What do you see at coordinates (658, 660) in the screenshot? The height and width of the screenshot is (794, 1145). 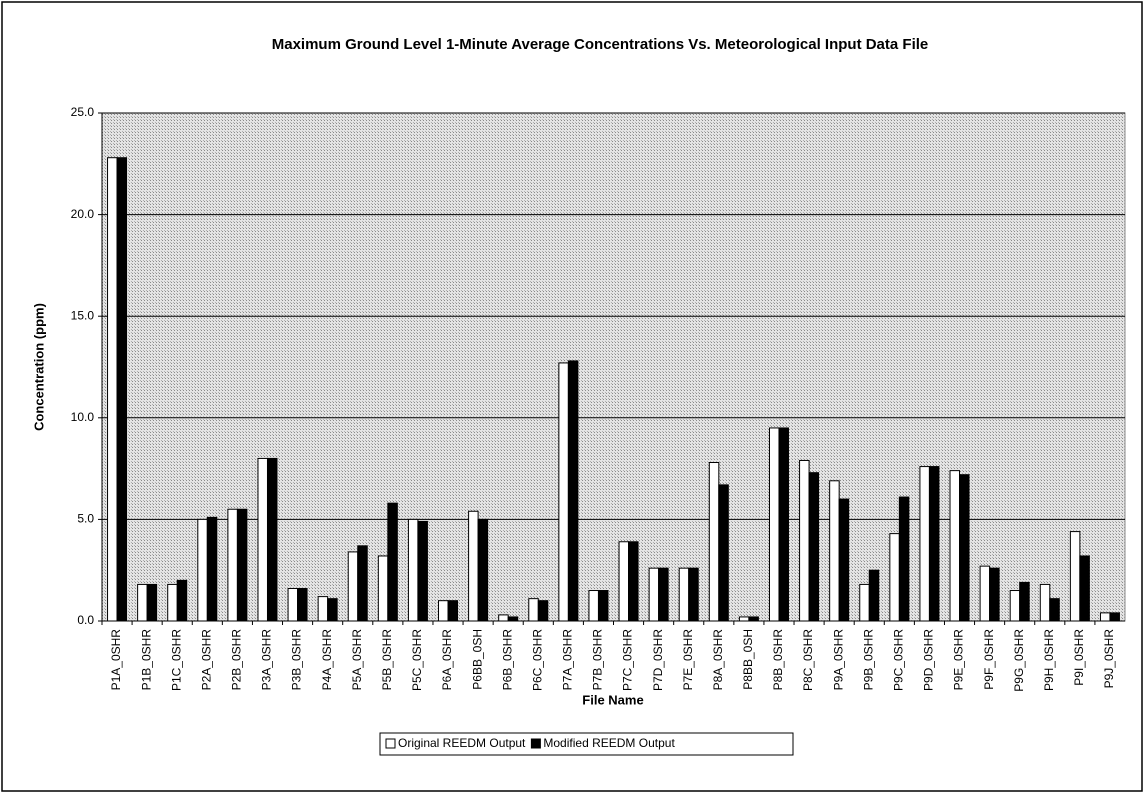 I see `x-tick-label: P7D_0SHR` at bounding box center [658, 660].